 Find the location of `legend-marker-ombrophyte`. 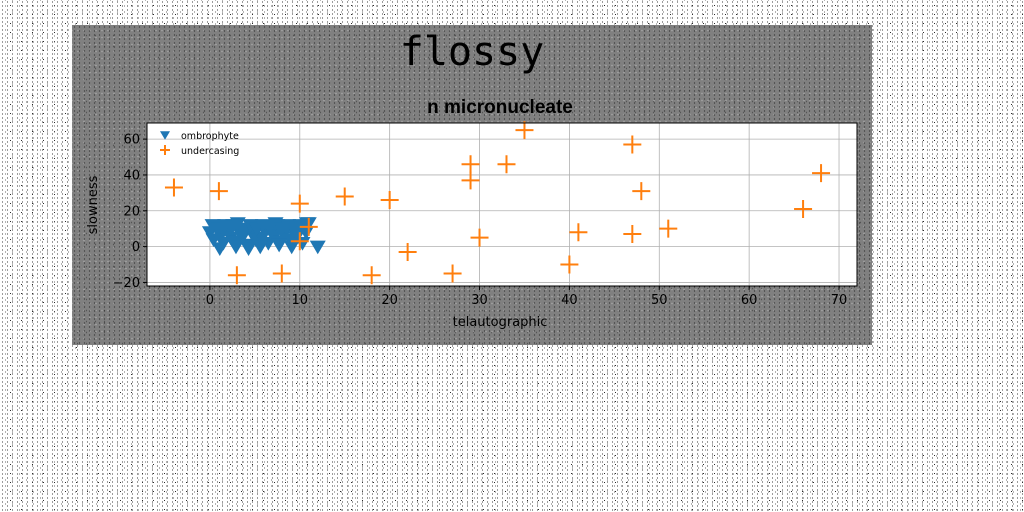

legend-marker-ombrophyte is located at coordinates (165, 135).